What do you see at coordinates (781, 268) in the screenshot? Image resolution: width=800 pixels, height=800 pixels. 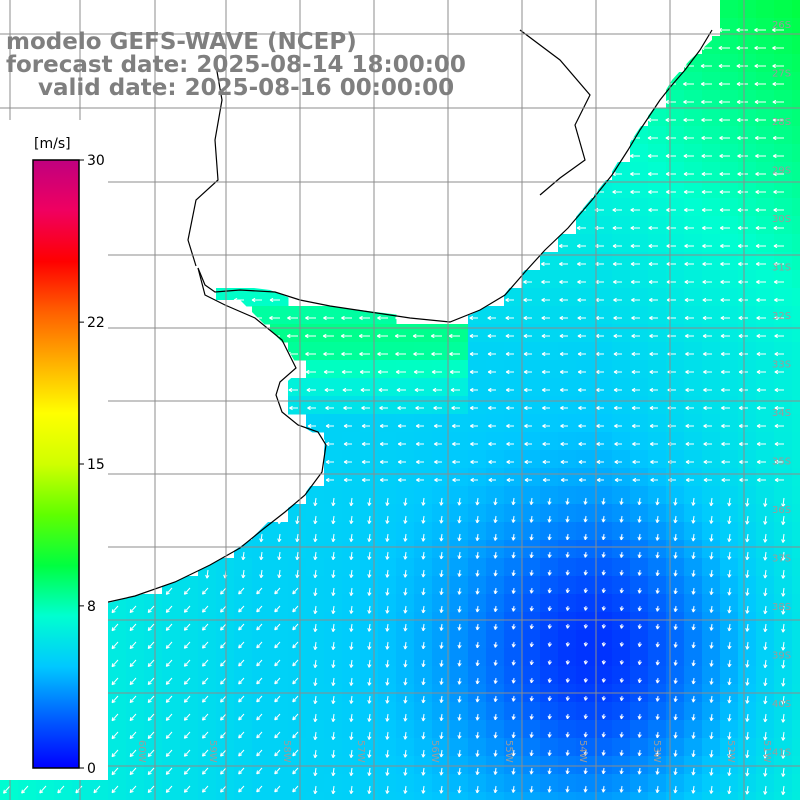 I see `lat-label: 31S` at bounding box center [781, 268].